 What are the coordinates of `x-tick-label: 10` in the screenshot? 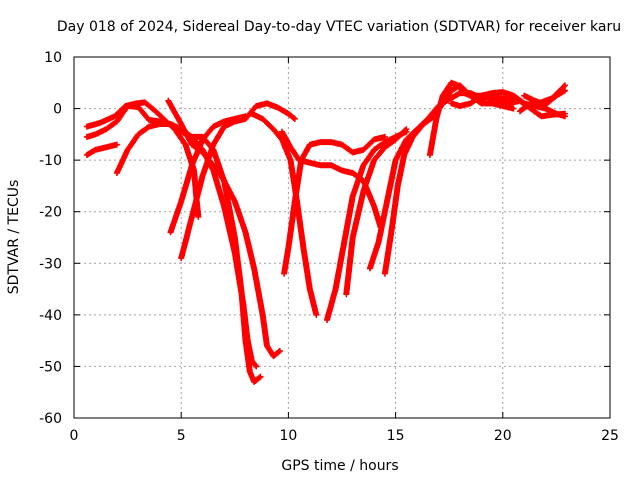 It's located at (288, 436).